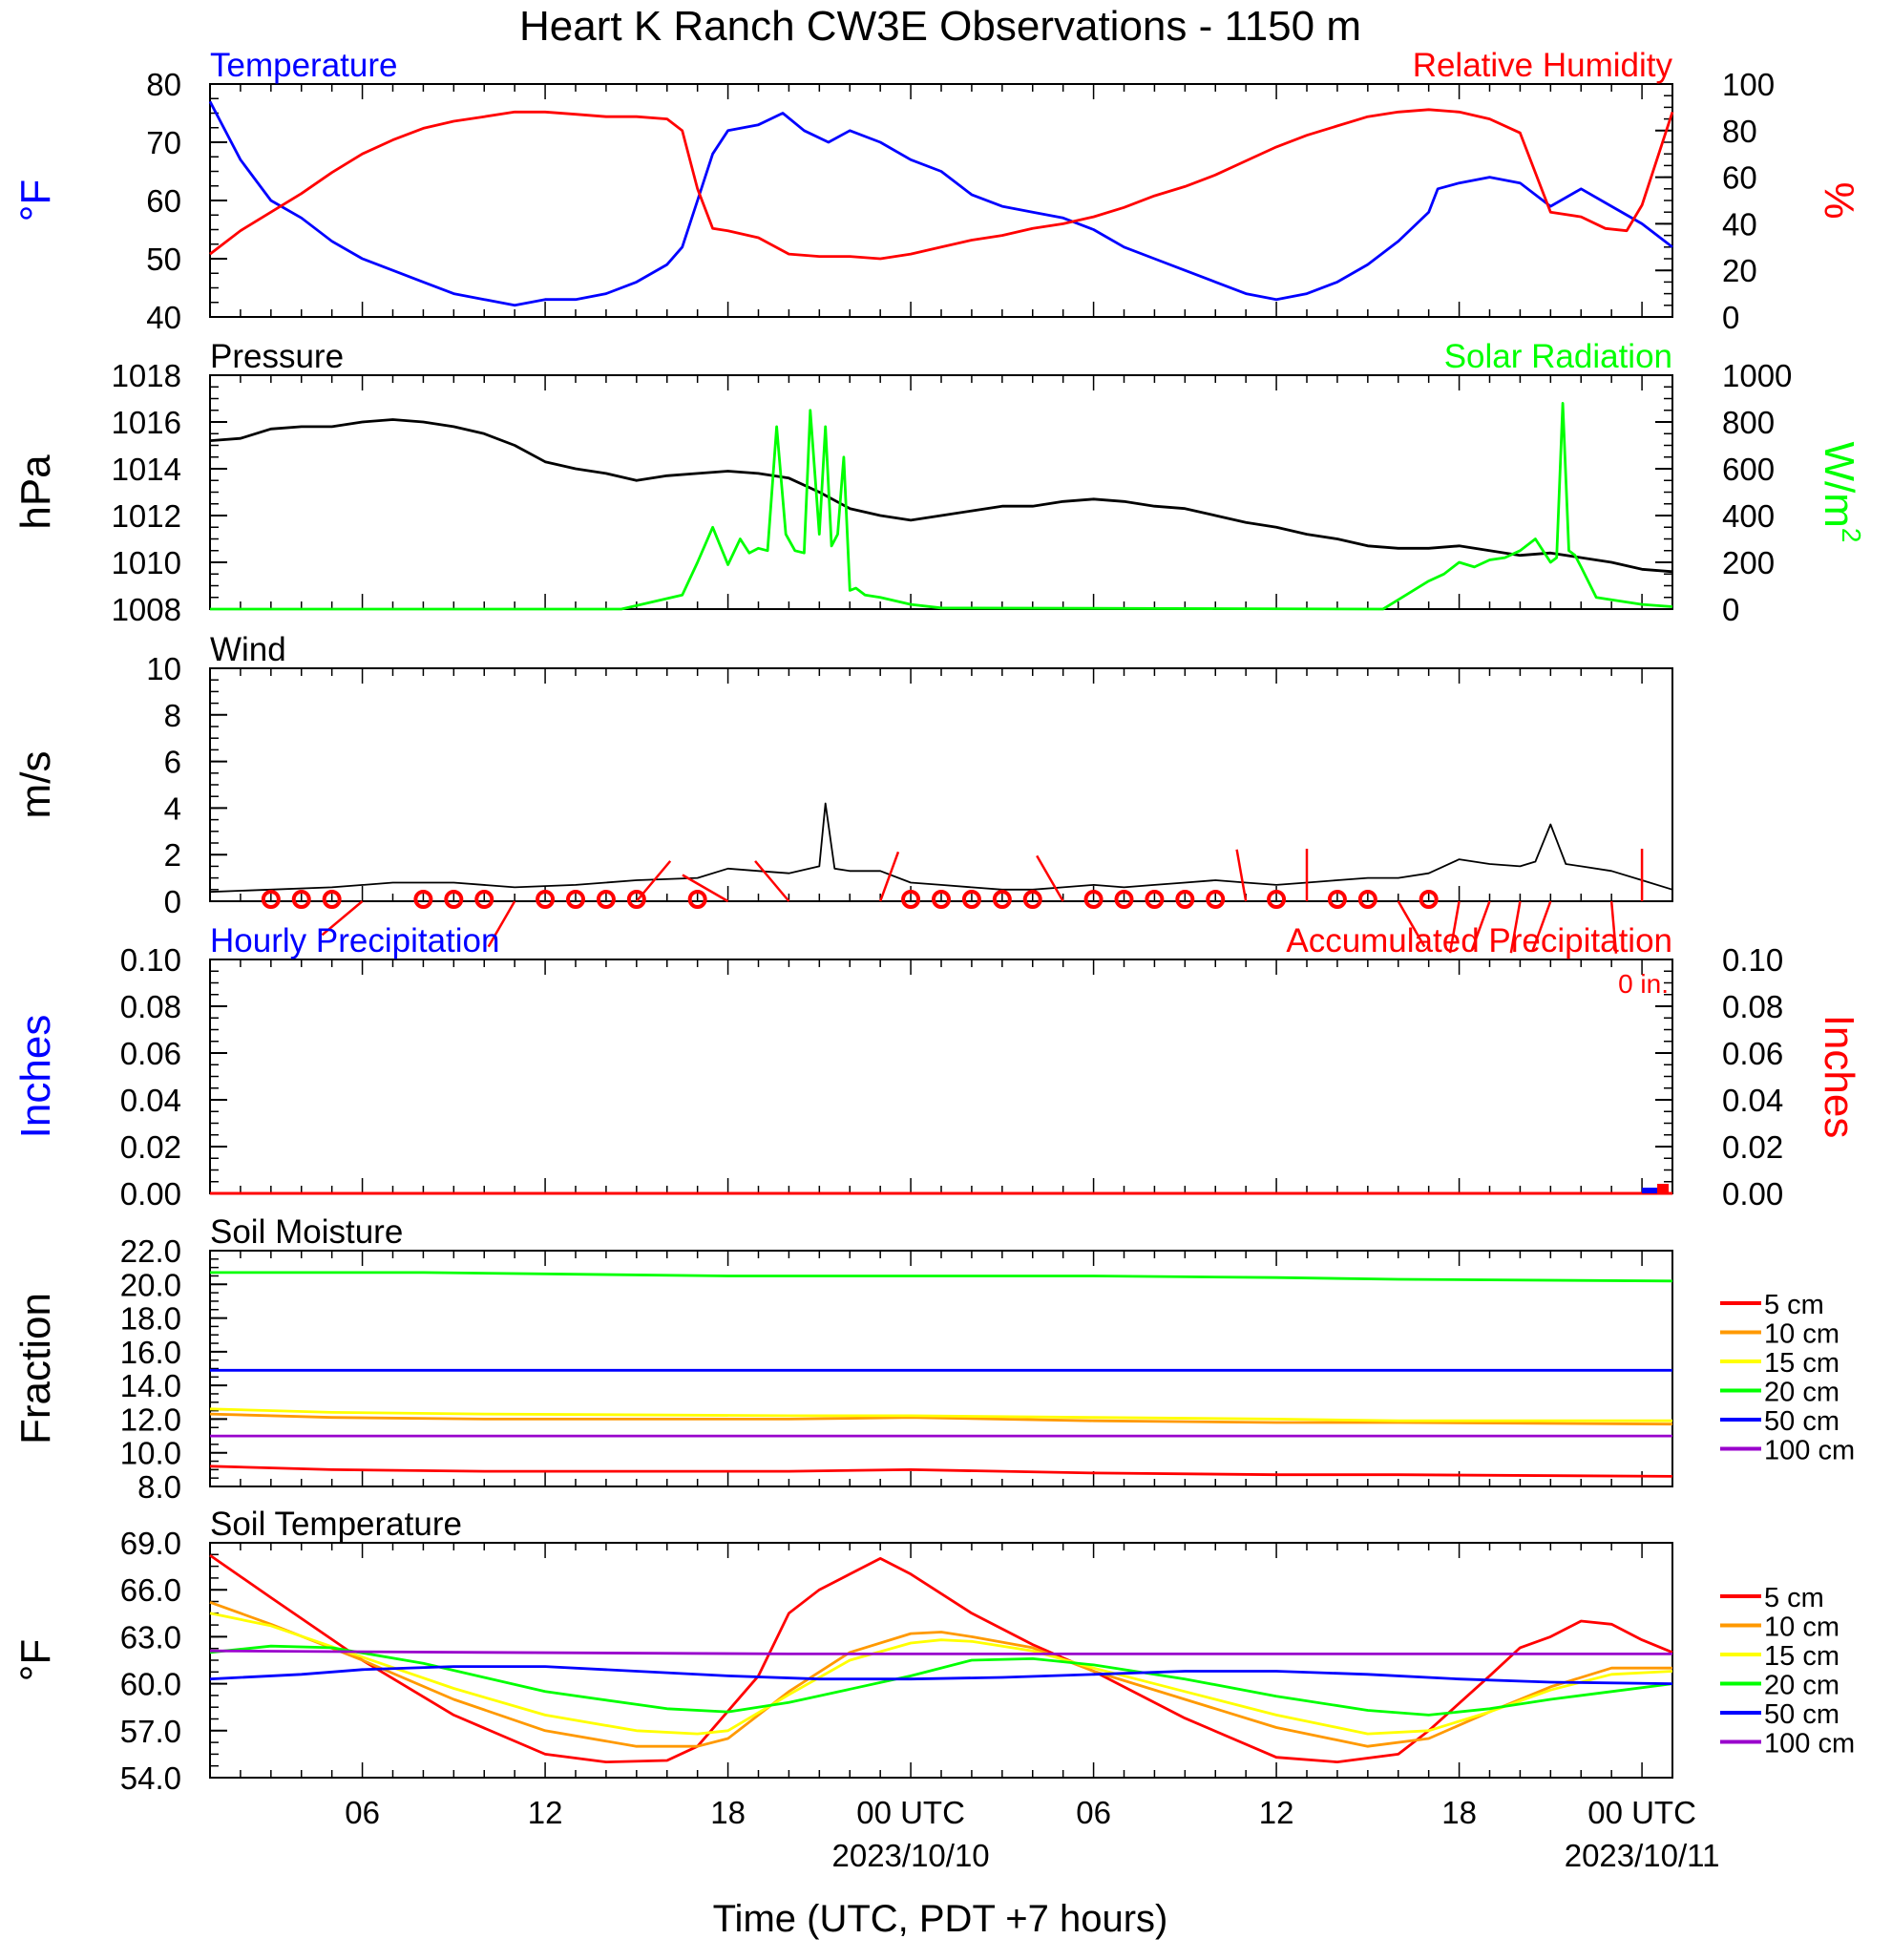  Describe the element at coordinates (146, 422) in the screenshot. I see `pressure-solar-left-tick-label: 1016` at that location.